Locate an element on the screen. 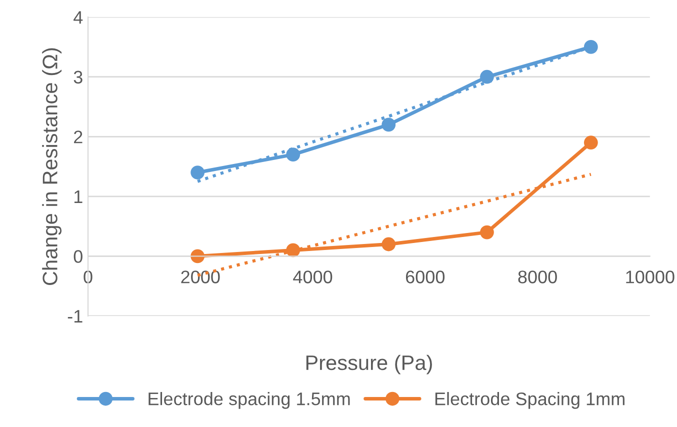 The width and height of the screenshot is (677, 427). y-tick-label: 1 is located at coordinates (78, 196).